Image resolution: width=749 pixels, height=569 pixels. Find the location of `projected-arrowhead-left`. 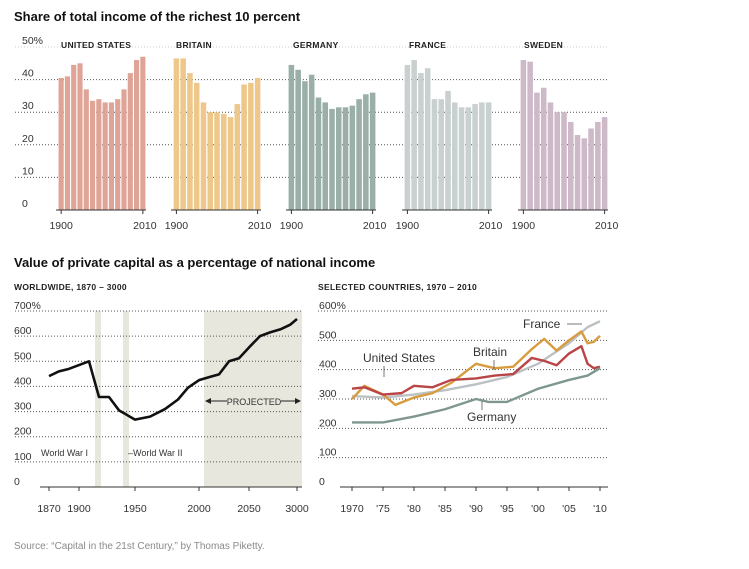

projected-arrowhead-left is located at coordinates (208, 401).